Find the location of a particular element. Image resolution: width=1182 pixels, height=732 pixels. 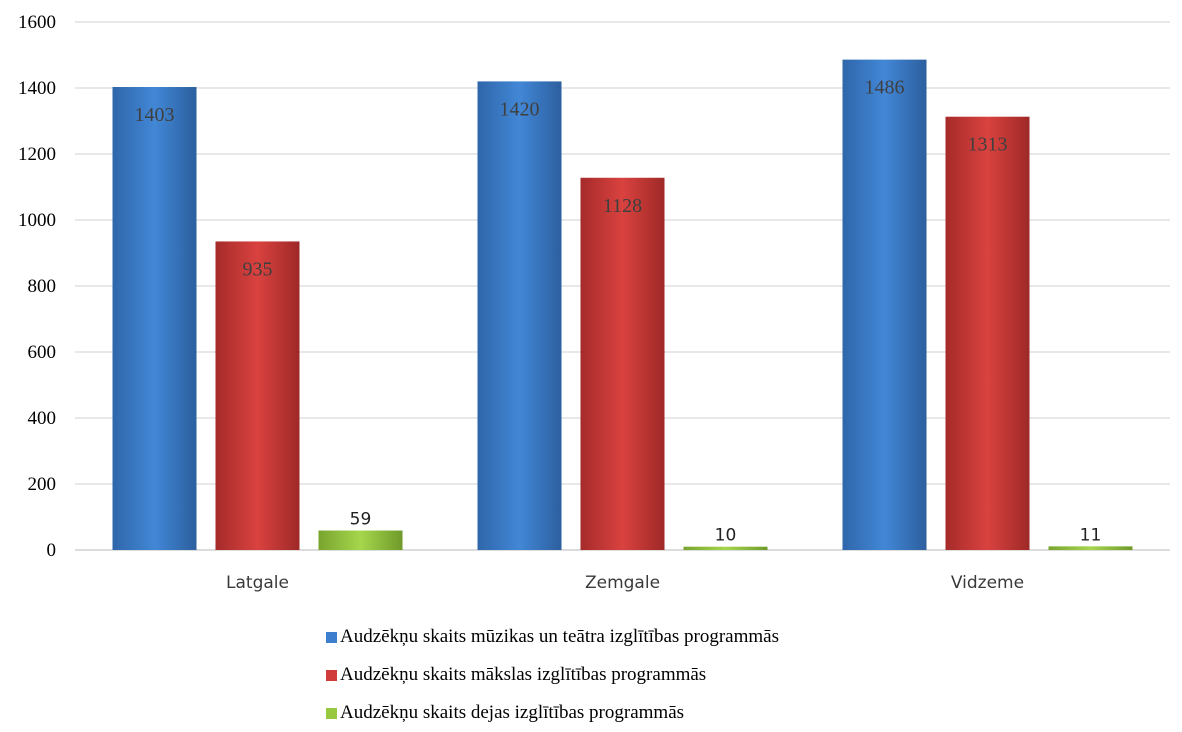

bar-dance-latgale is located at coordinates (360, 540).